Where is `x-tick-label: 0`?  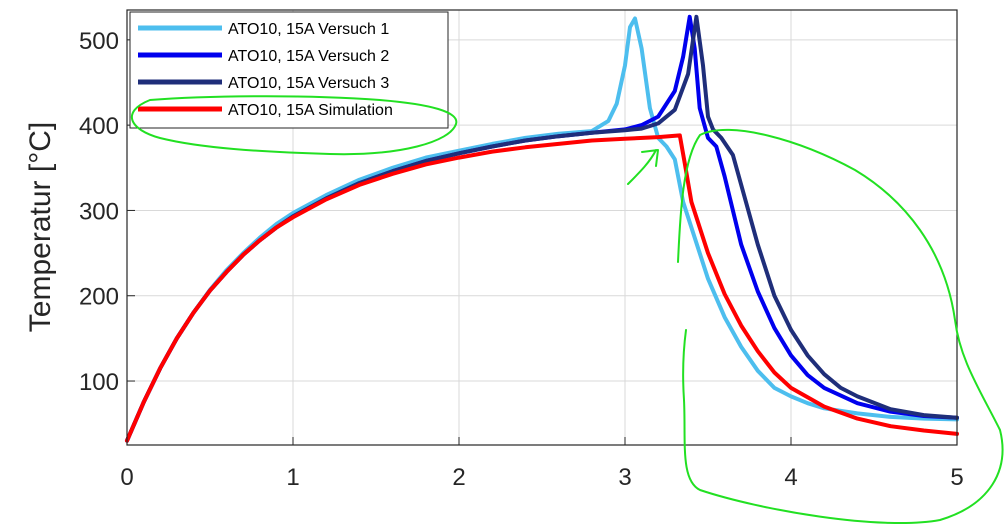 x-tick-label: 0 is located at coordinates (126, 477).